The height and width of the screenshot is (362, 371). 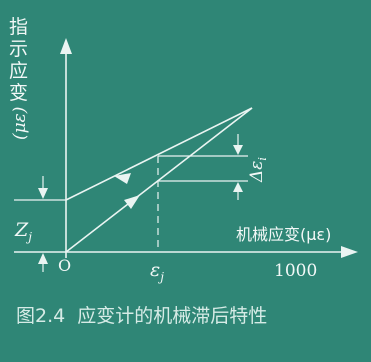 I want to click on delta-label: Δεi, so click(x=258, y=170).